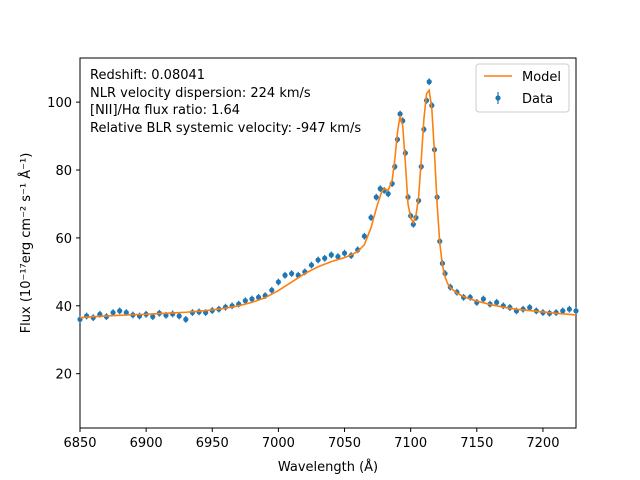 This screenshot has height=480, width=640. I want to click on y-tick-label: 100, so click(59, 103).